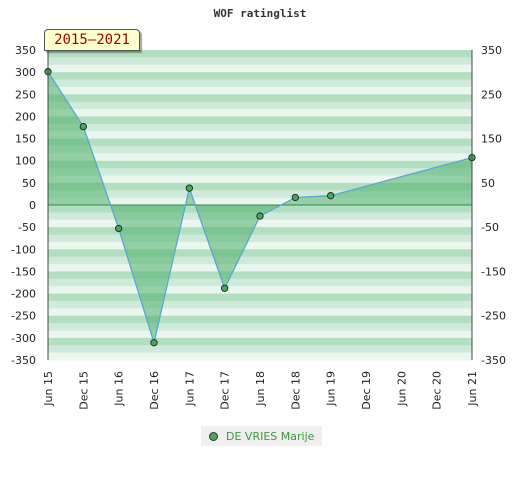 The image size is (520, 480). I want to click on y-tick-label: 50, so click(29, 183).